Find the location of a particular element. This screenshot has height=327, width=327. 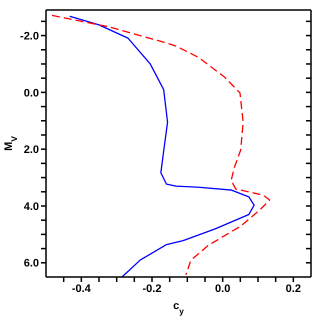

x-tick-label: -0.4 is located at coordinates (82, 288).